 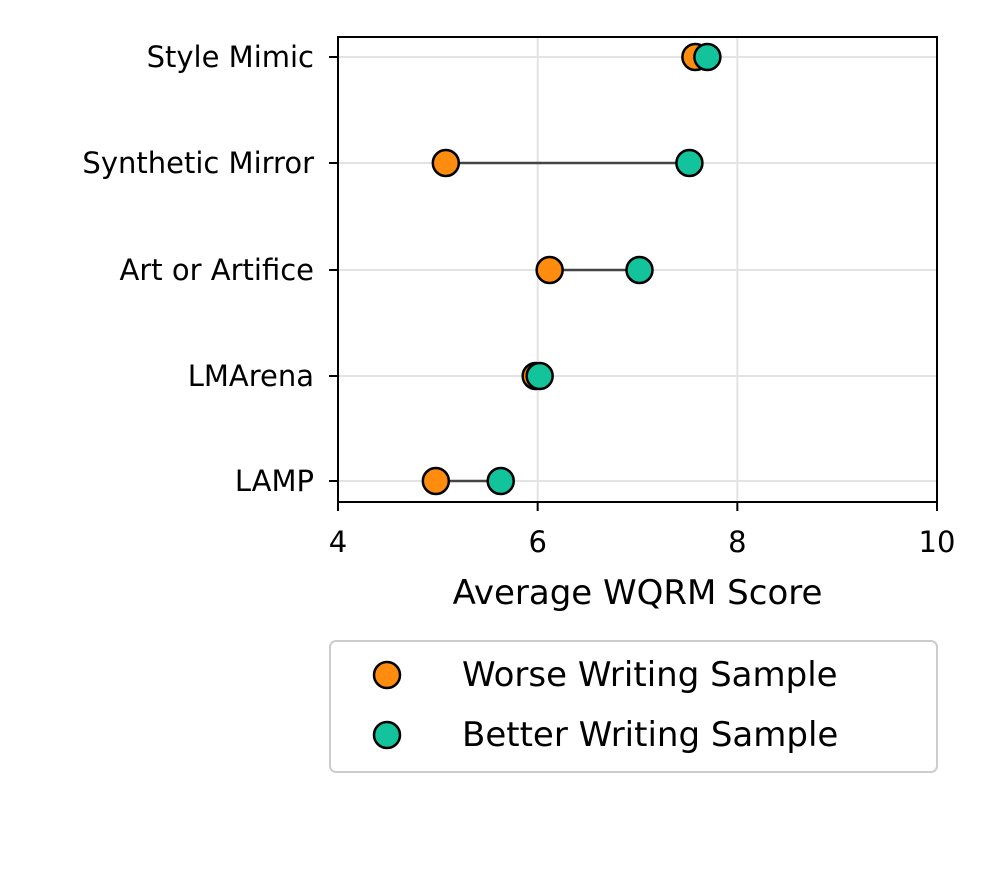 What do you see at coordinates (217, 270) in the screenshot?
I see `y-tick-label: Art or Artifice` at bounding box center [217, 270].